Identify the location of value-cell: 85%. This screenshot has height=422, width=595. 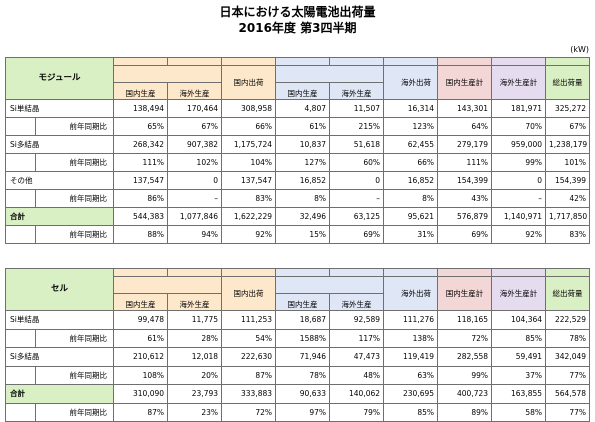
(519, 338).